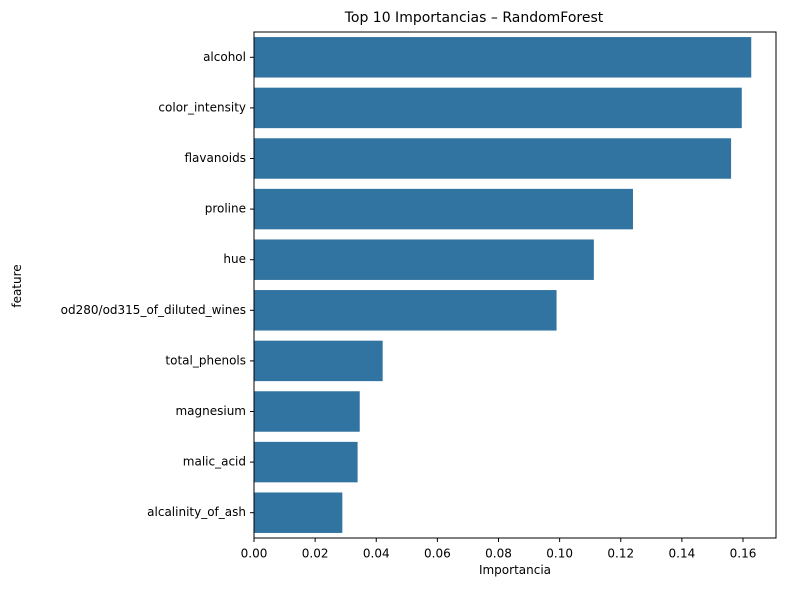 The height and width of the screenshot is (594, 790). What do you see at coordinates (493, 158) in the screenshot?
I see `bar-flavanoids` at bounding box center [493, 158].